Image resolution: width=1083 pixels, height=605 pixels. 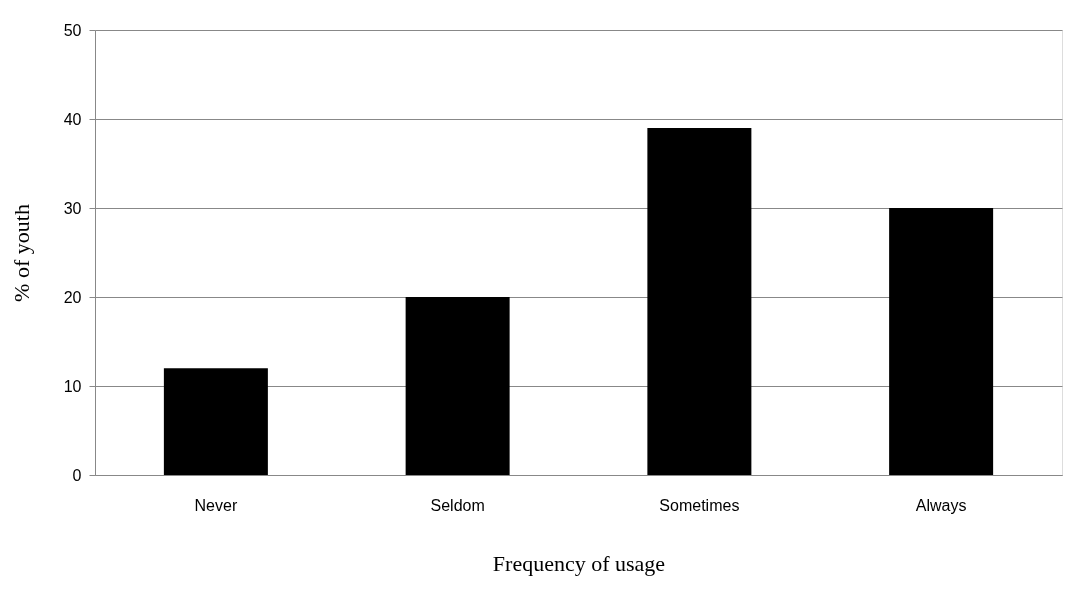 I want to click on y-axis-title: % of youth, so click(x=21, y=253).